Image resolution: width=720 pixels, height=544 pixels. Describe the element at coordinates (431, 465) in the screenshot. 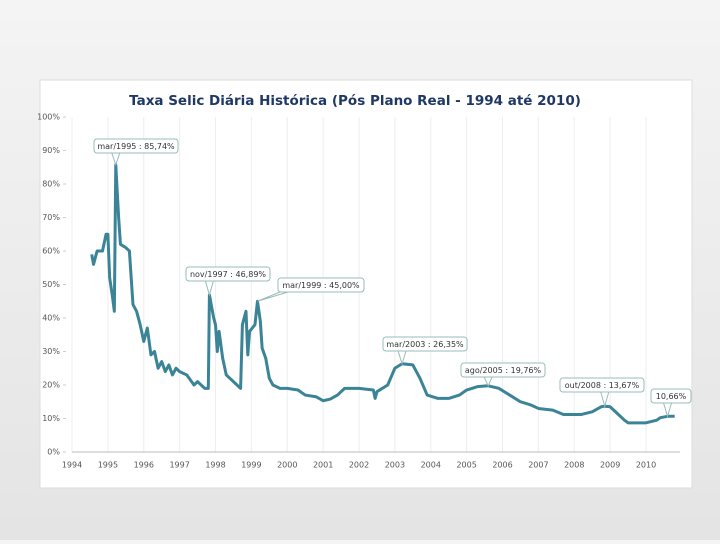

I see `x-tick-label: 2004` at that location.